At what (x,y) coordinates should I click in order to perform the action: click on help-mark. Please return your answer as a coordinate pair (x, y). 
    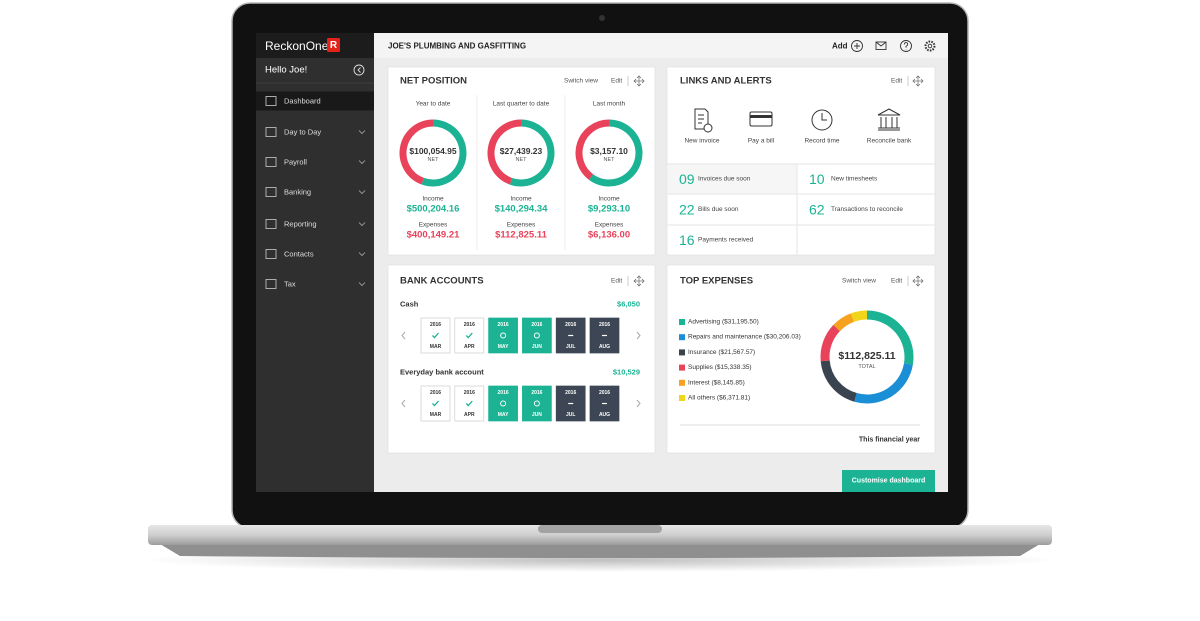
    Looking at the image, I should click on (906, 46).